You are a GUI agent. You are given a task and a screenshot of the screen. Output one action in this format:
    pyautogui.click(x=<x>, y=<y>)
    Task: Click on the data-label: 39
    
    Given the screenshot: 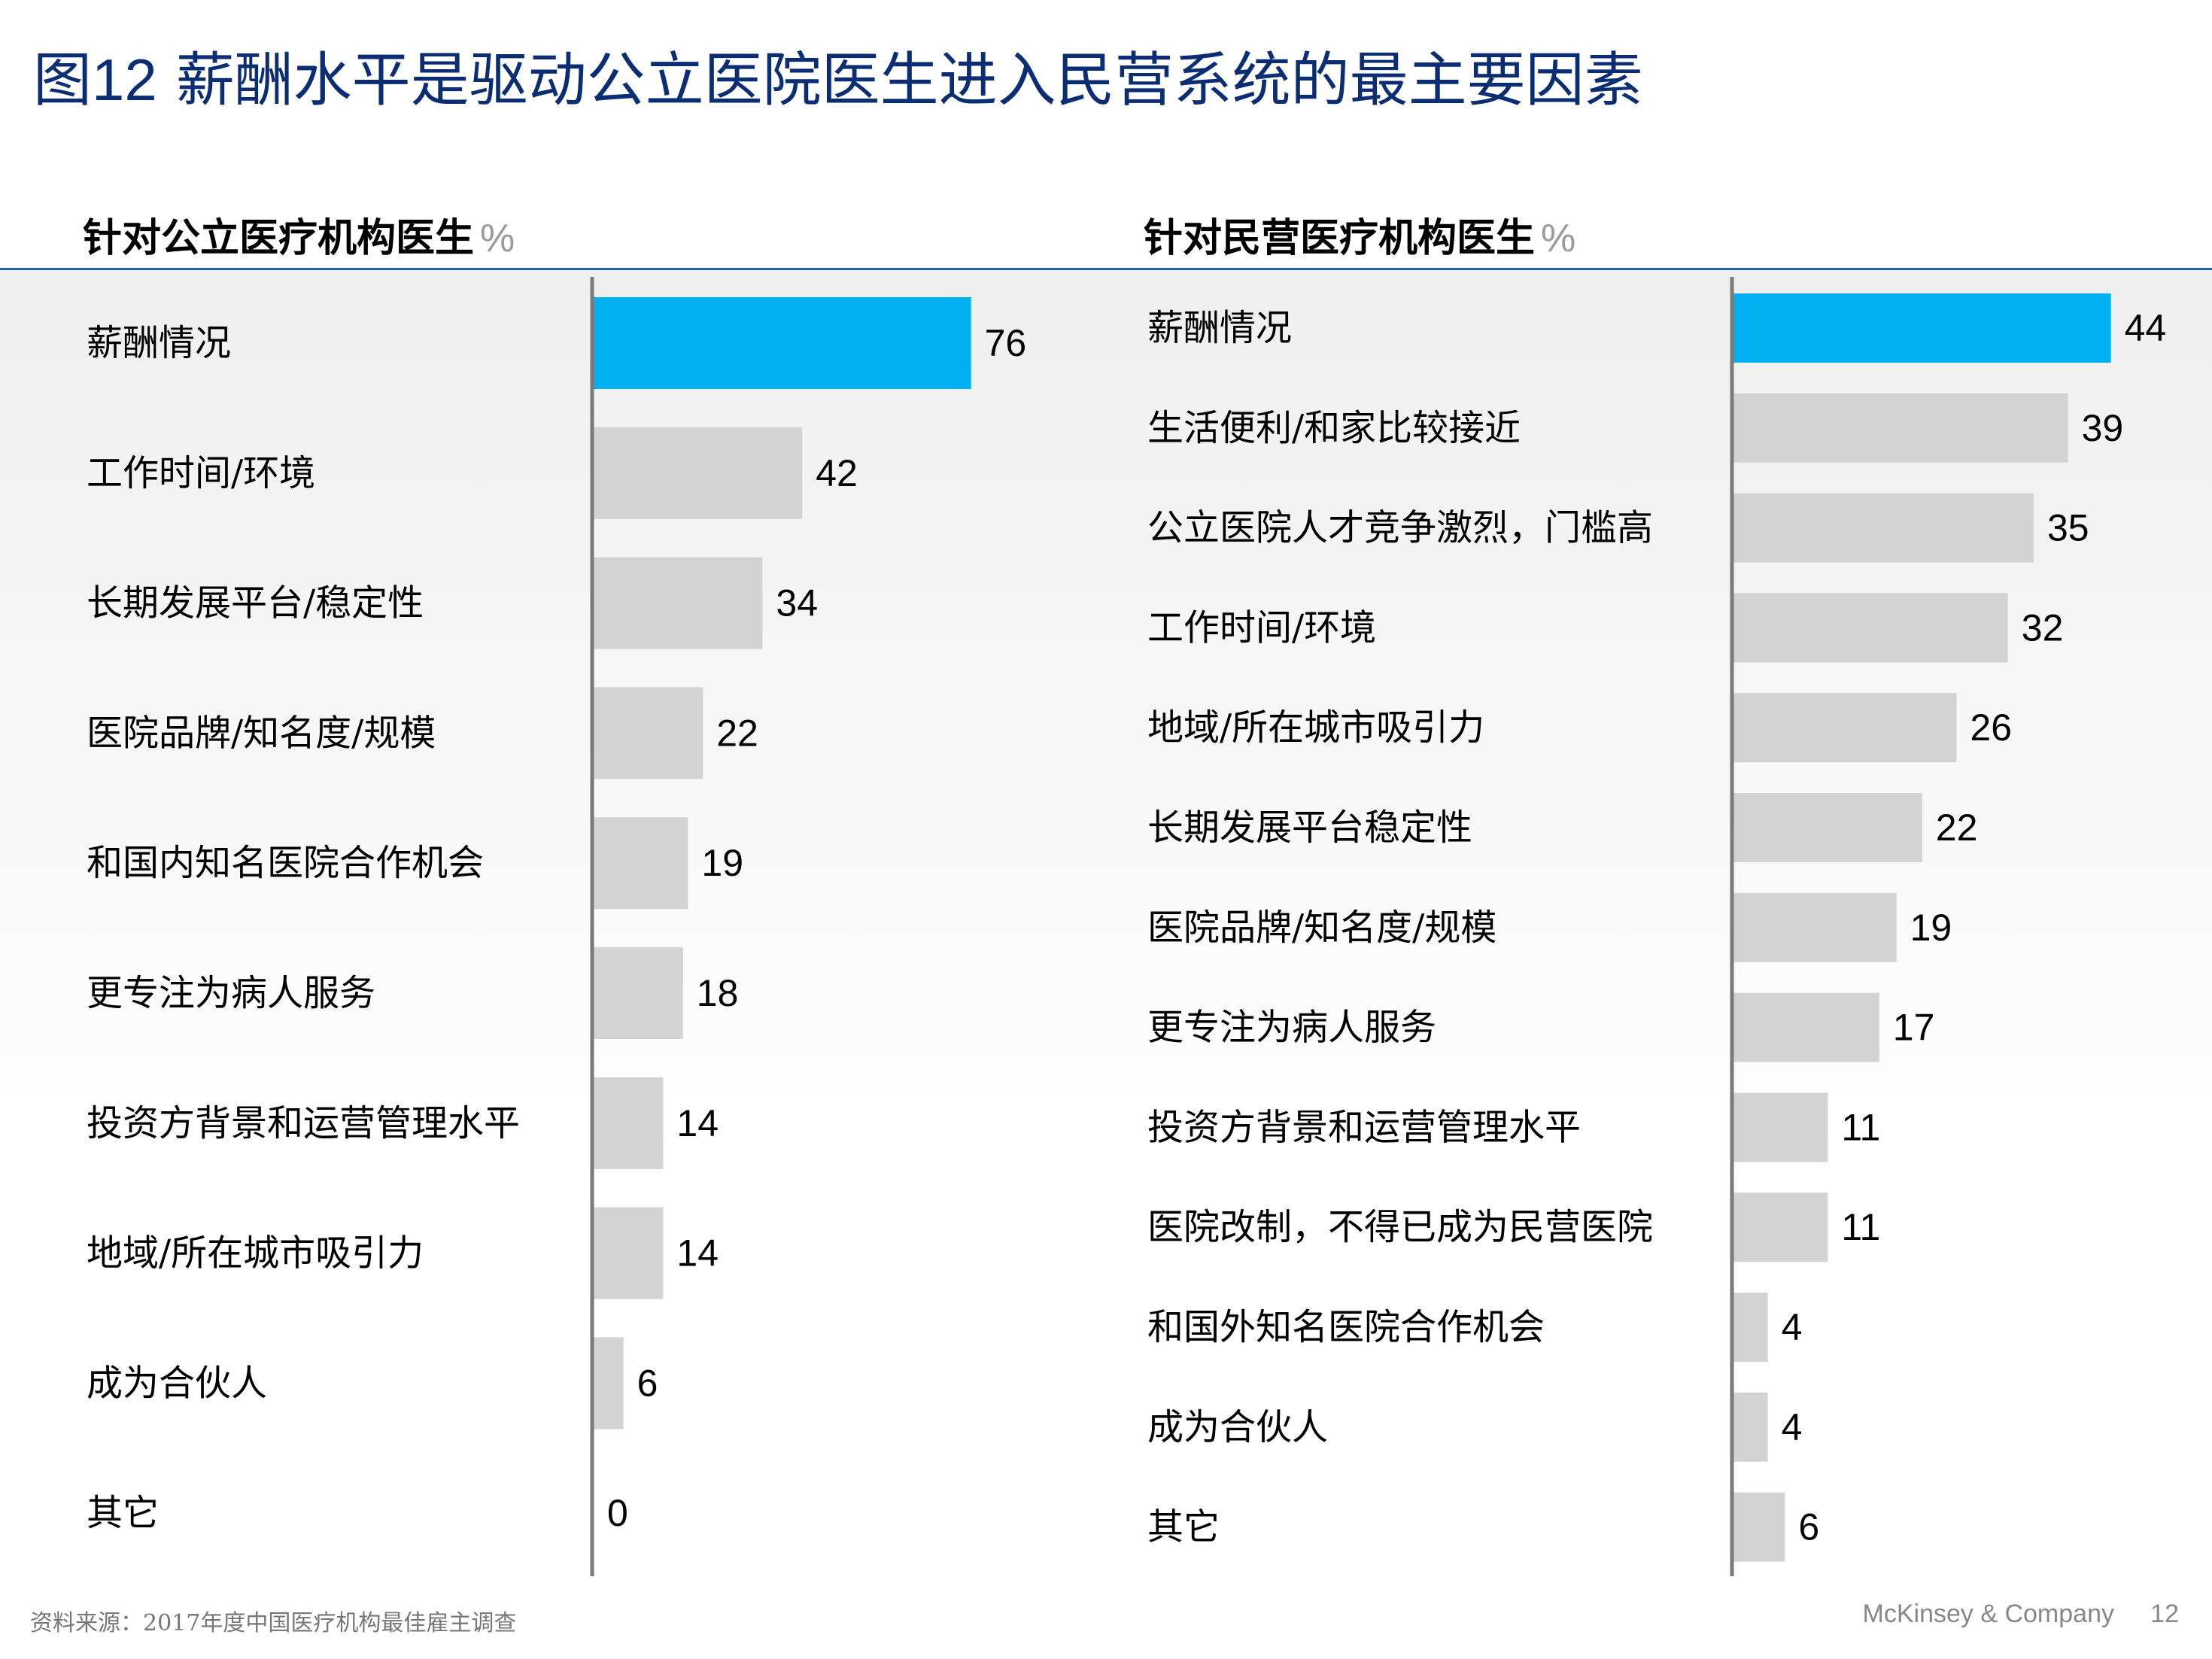 What is the action you would take?
    pyautogui.click(x=2103, y=428)
    